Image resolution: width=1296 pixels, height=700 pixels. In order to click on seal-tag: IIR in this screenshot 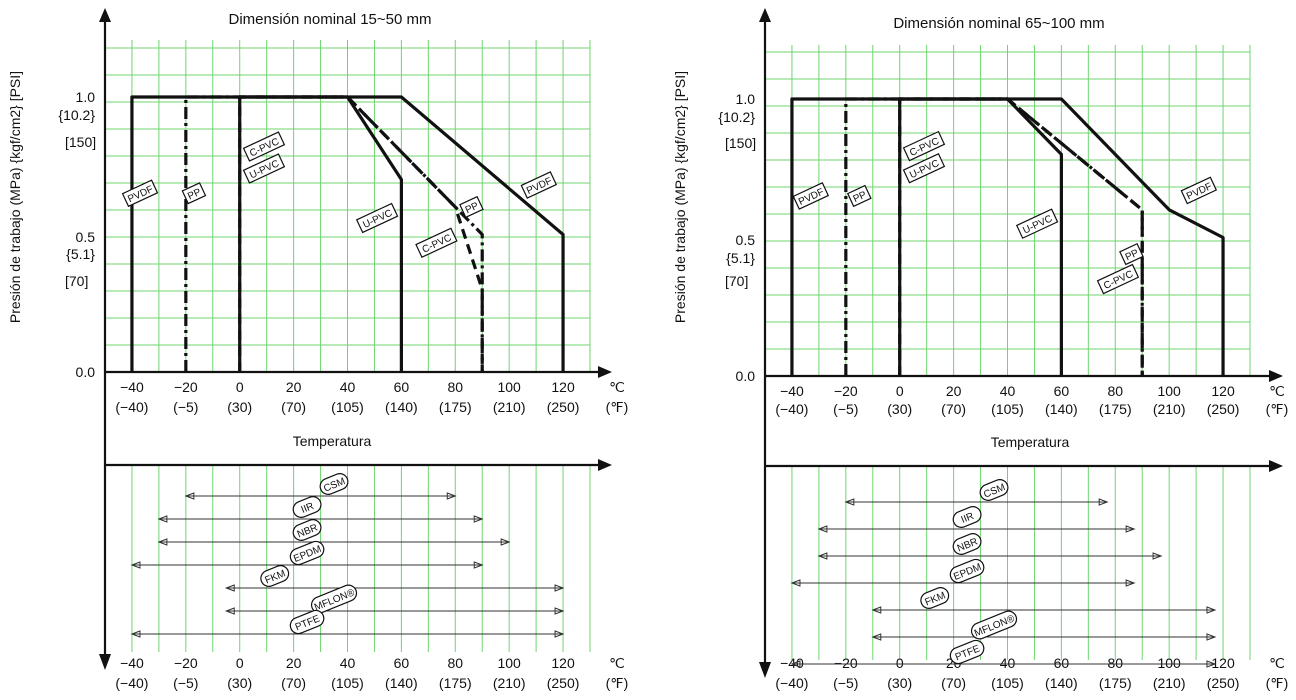, I will do `click(967, 517)`.